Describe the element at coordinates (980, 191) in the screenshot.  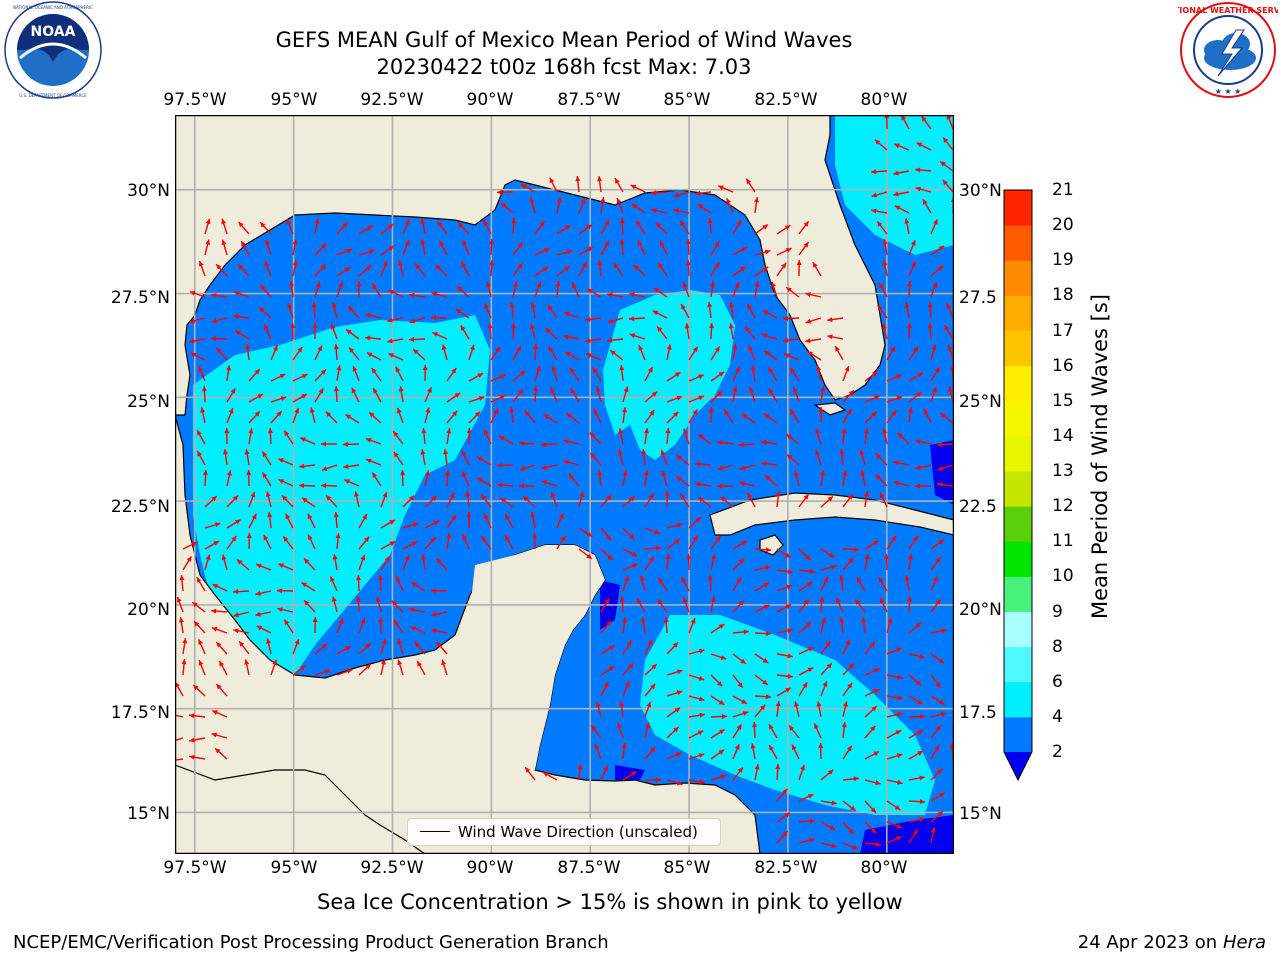
I see `lat-tick-right: 30°N` at that location.